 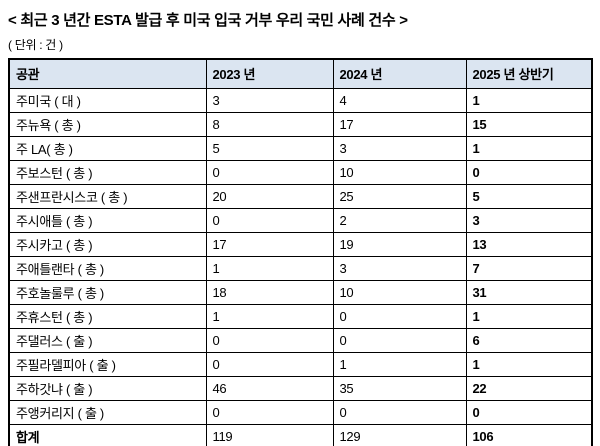 I want to click on consulate-label: 주하갓냐 ( 출 ), so click(x=107, y=388).